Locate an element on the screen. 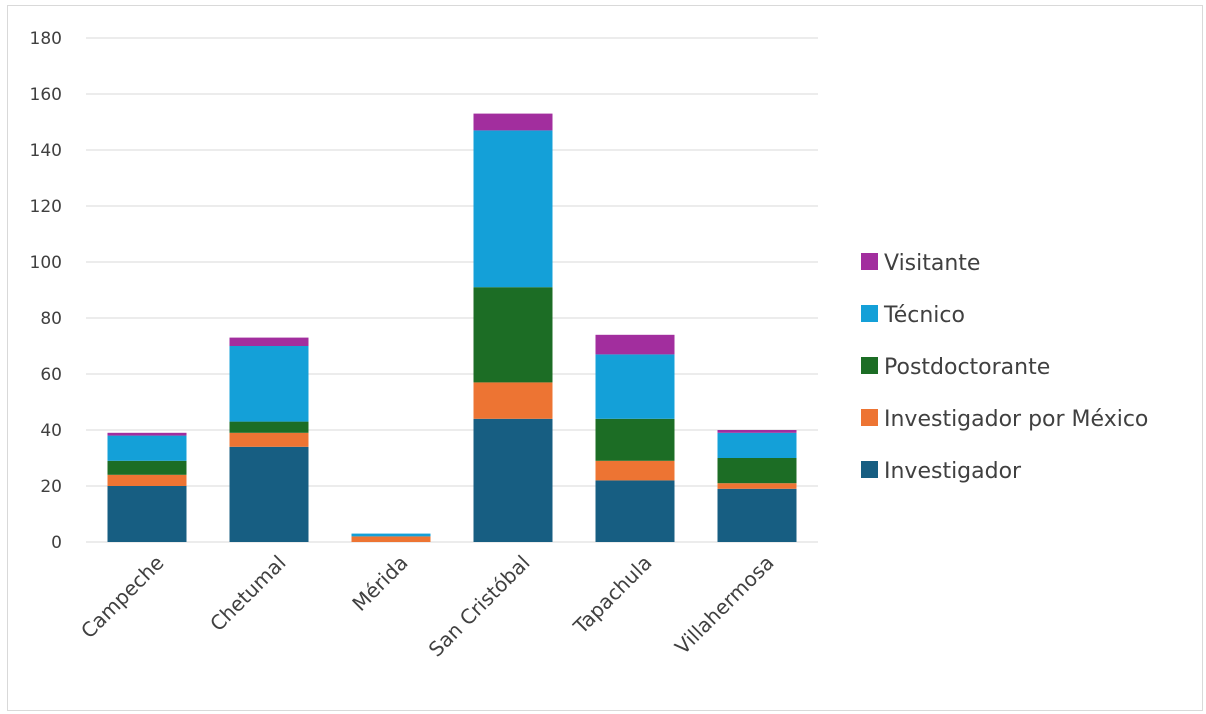 This screenshot has width=1206, height=714. x-tick-label: Chetumal is located at coordinates (247, 593).